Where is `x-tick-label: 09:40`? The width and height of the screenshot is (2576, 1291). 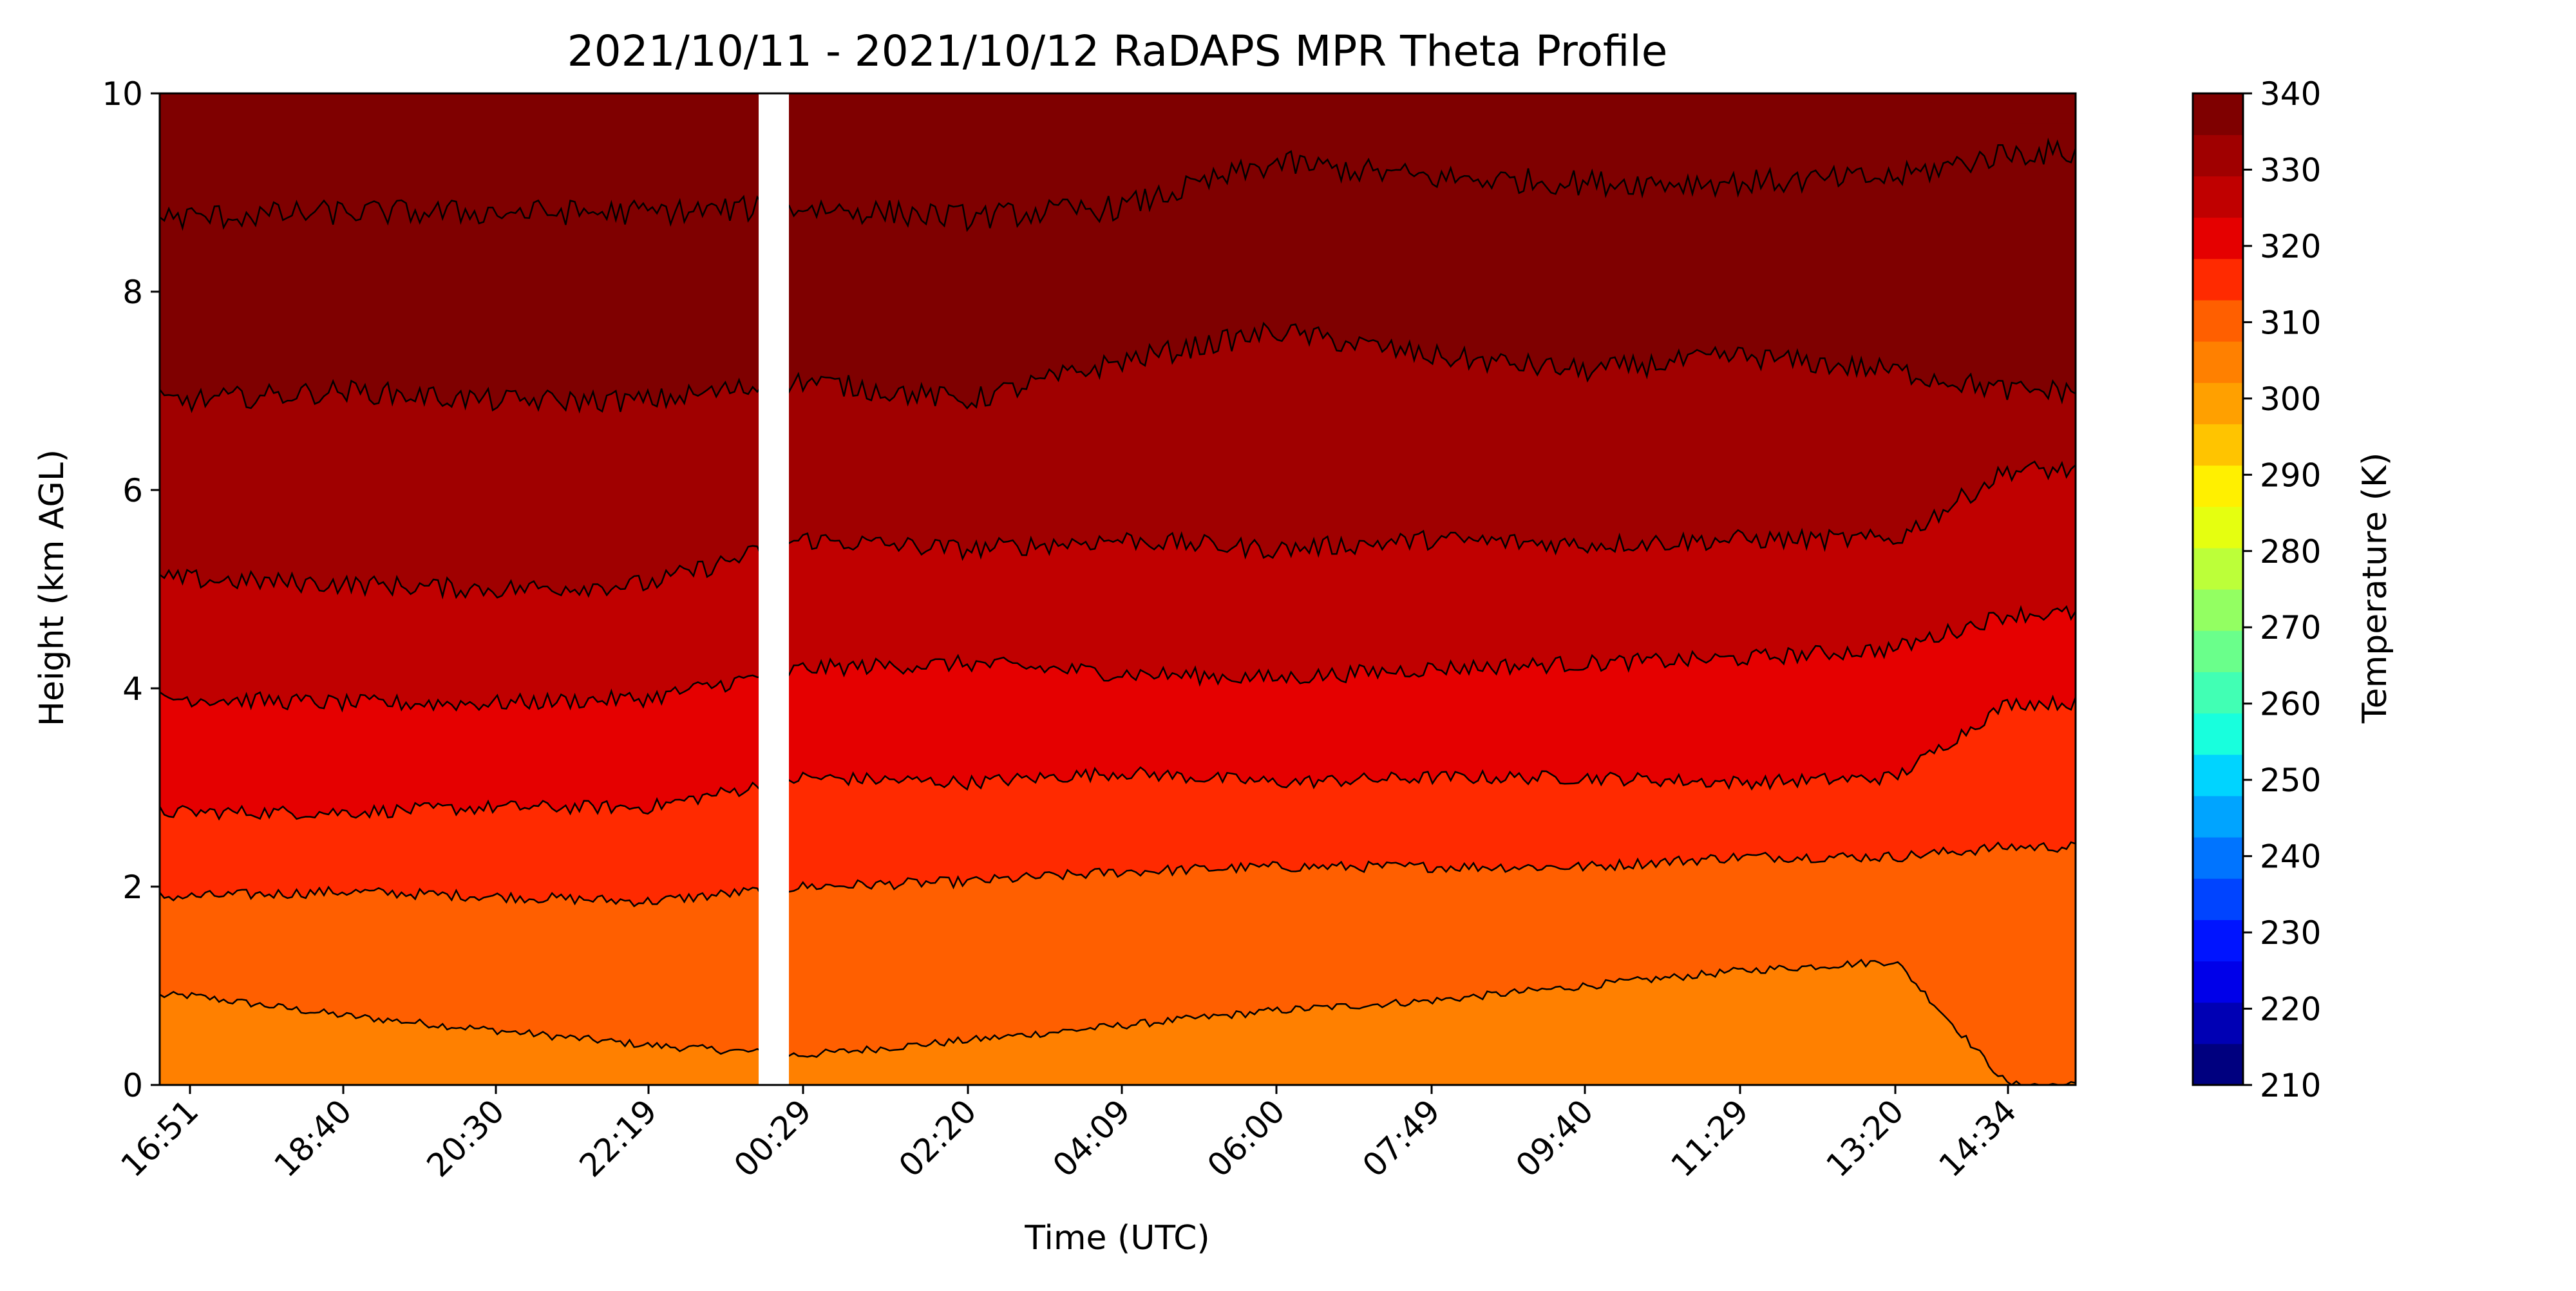
x-tick-label: 09:40 is located at coordinates (1555, 1138).